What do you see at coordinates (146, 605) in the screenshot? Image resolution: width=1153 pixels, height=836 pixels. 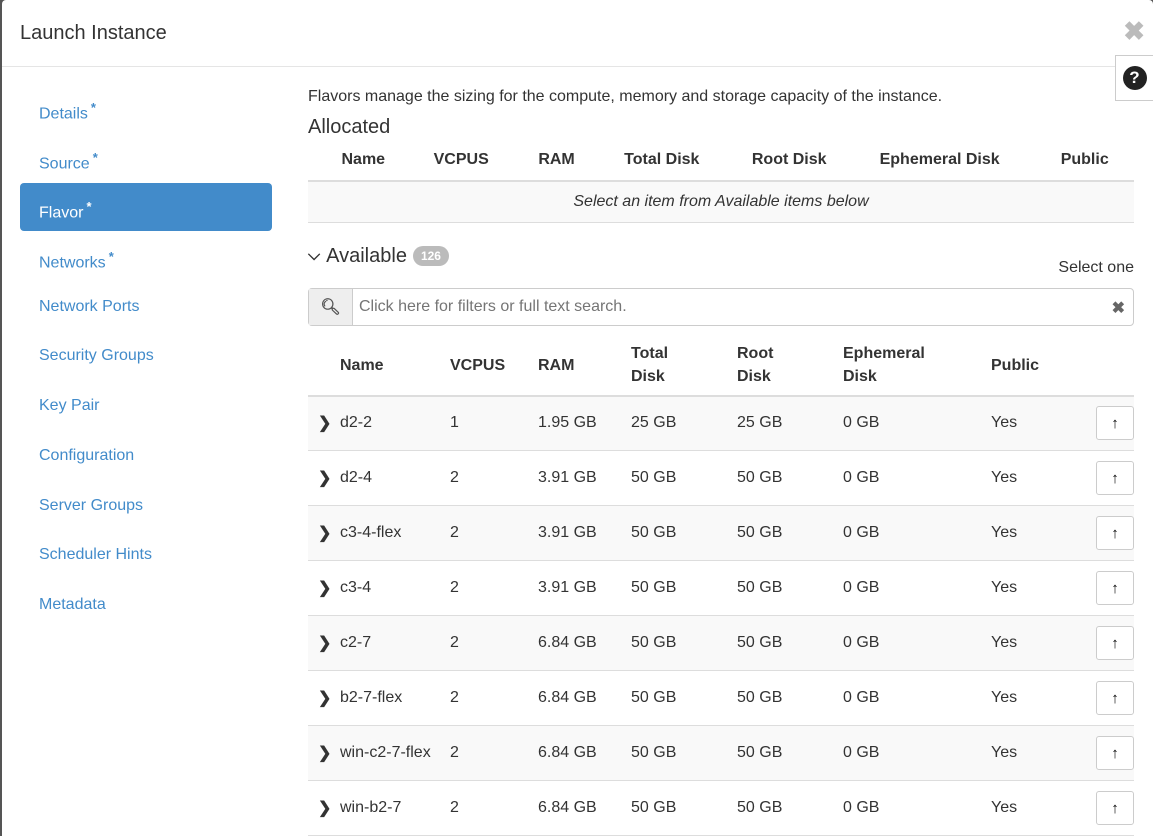 I see `nav-item-metadata: Metadata` at bounding box center [146, 605].